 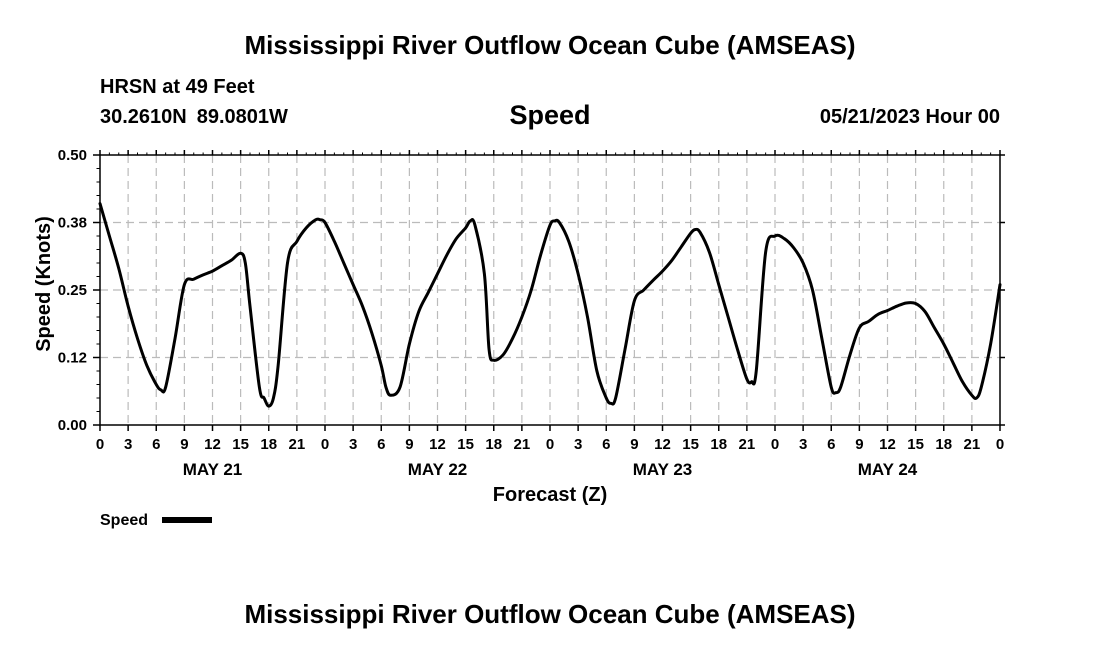 What do you see at coordinates (143, 117) in the screenshot?
I see `latitude-label: 30.2610N` at bounding box center [143, 117].